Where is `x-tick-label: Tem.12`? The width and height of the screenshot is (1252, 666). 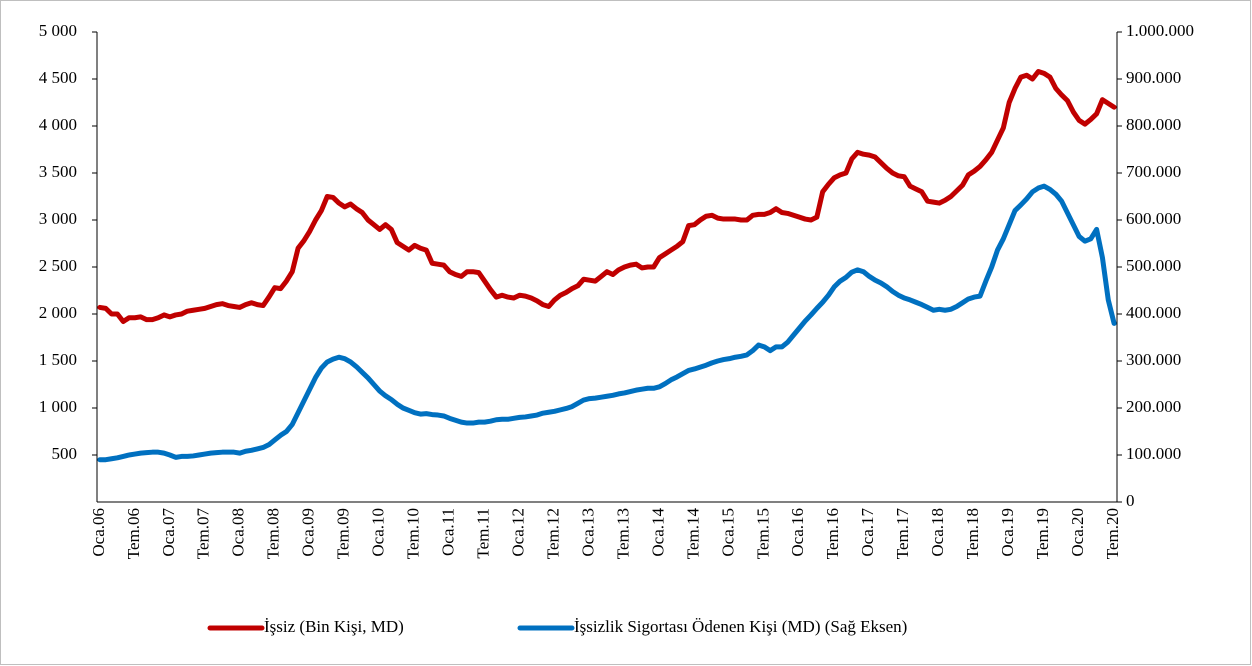 x-tick-label: Tem.12 is located at coordinates (552, 533).